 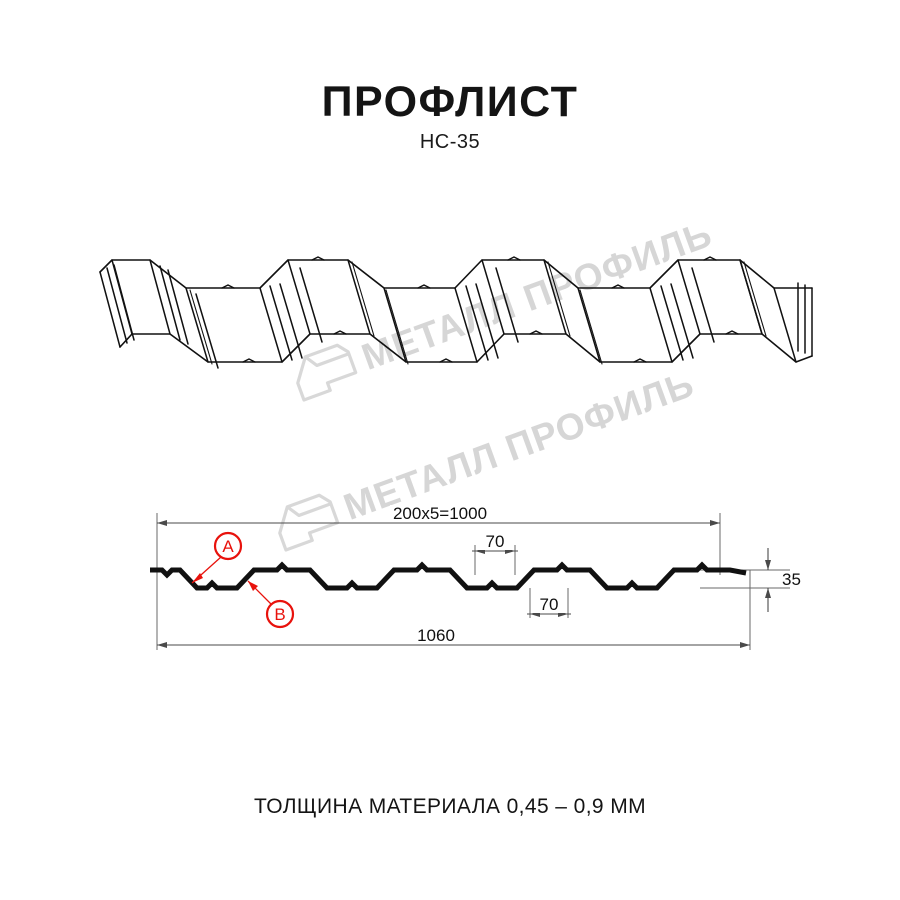 I want to click on page-title: ПРОФЛИСТ, so click(x=450, y=102).